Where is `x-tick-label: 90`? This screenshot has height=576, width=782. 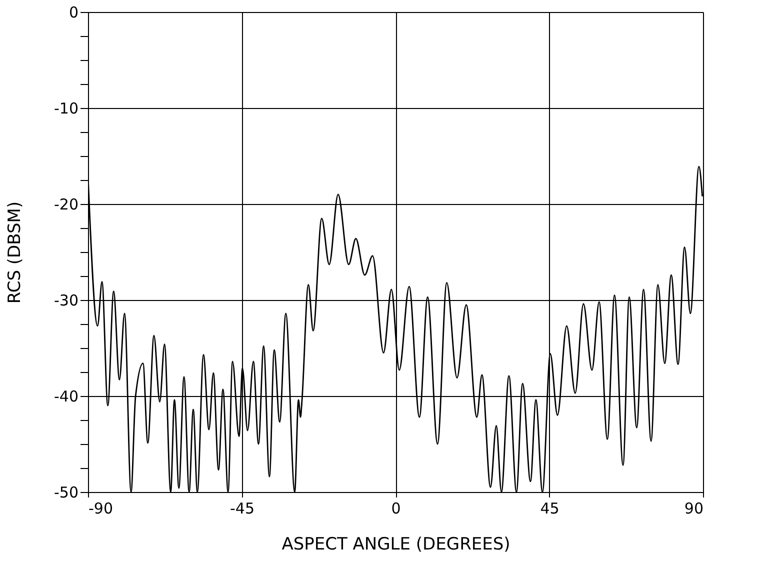
x-tick-label: 90 is located at coordinates (694, 509).